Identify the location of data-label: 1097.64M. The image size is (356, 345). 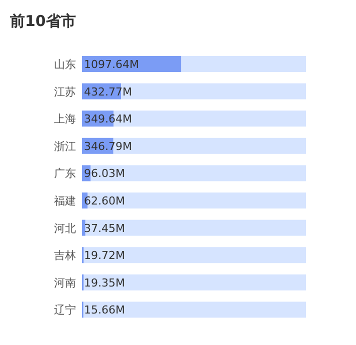
(111, 64).